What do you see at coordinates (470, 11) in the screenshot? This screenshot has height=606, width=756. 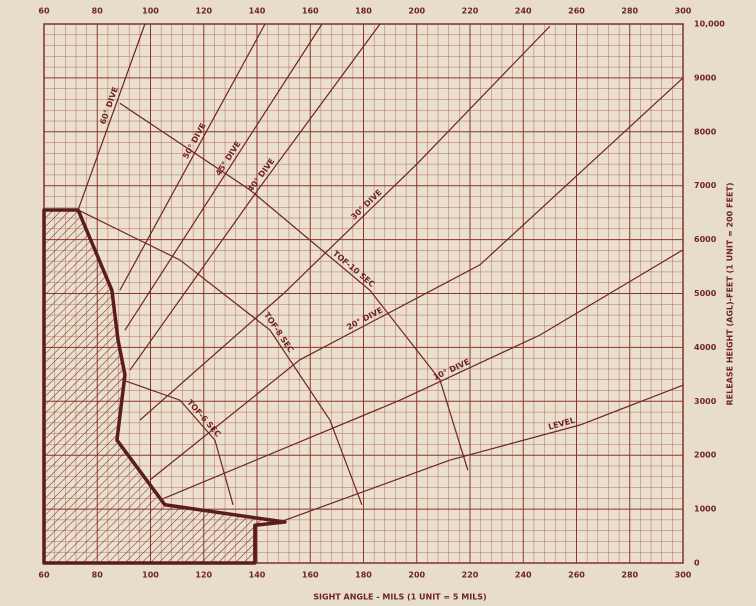 I see `x-tick-label-top: 220` at bounding box center [470, 11].